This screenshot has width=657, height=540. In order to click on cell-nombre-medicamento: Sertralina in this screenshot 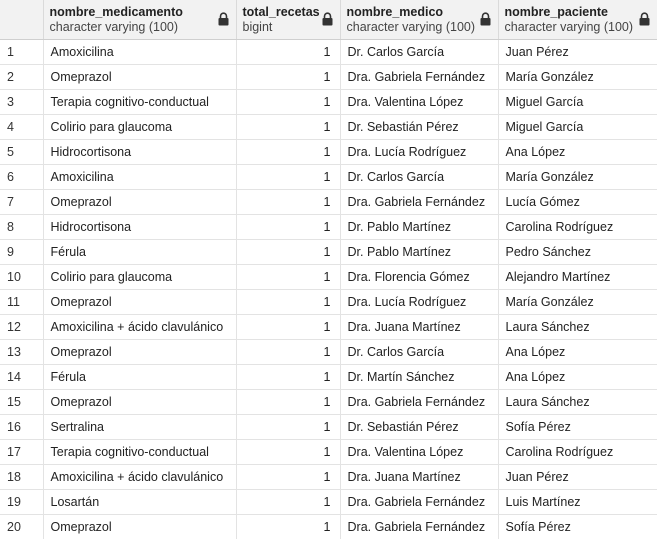, I will do `click(140, 427)`.